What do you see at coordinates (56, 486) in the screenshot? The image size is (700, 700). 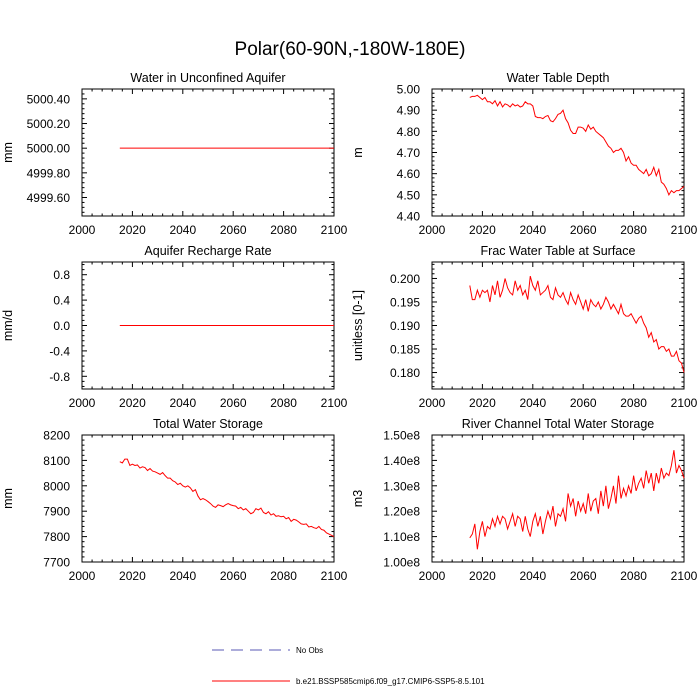 I see `y-tick-label: 8000` at bounding box center [56, 486].